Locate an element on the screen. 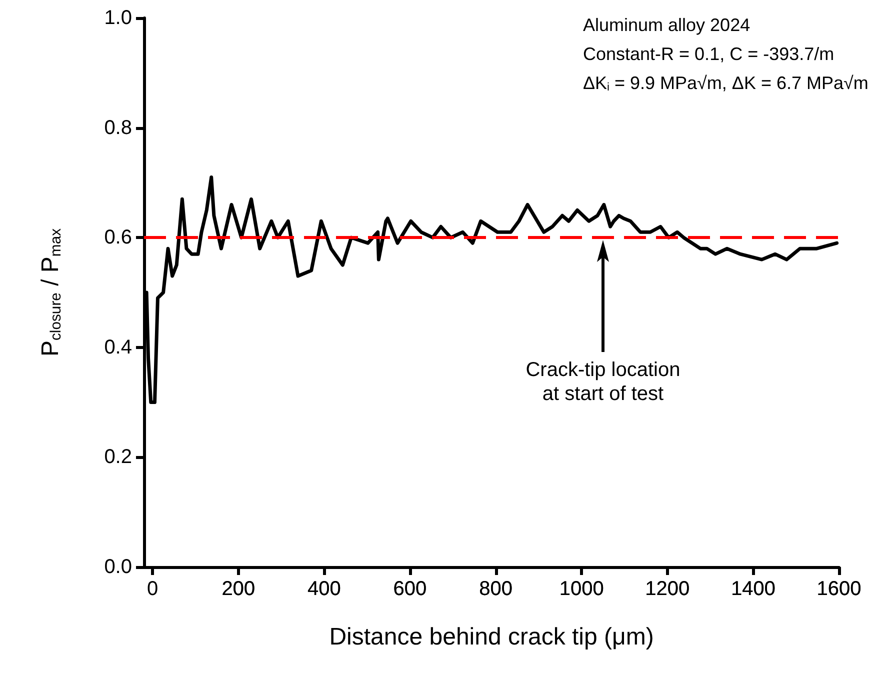 The image size is (869, 694). y-tick-label: 0.0 is located at coordinates (118, 567).